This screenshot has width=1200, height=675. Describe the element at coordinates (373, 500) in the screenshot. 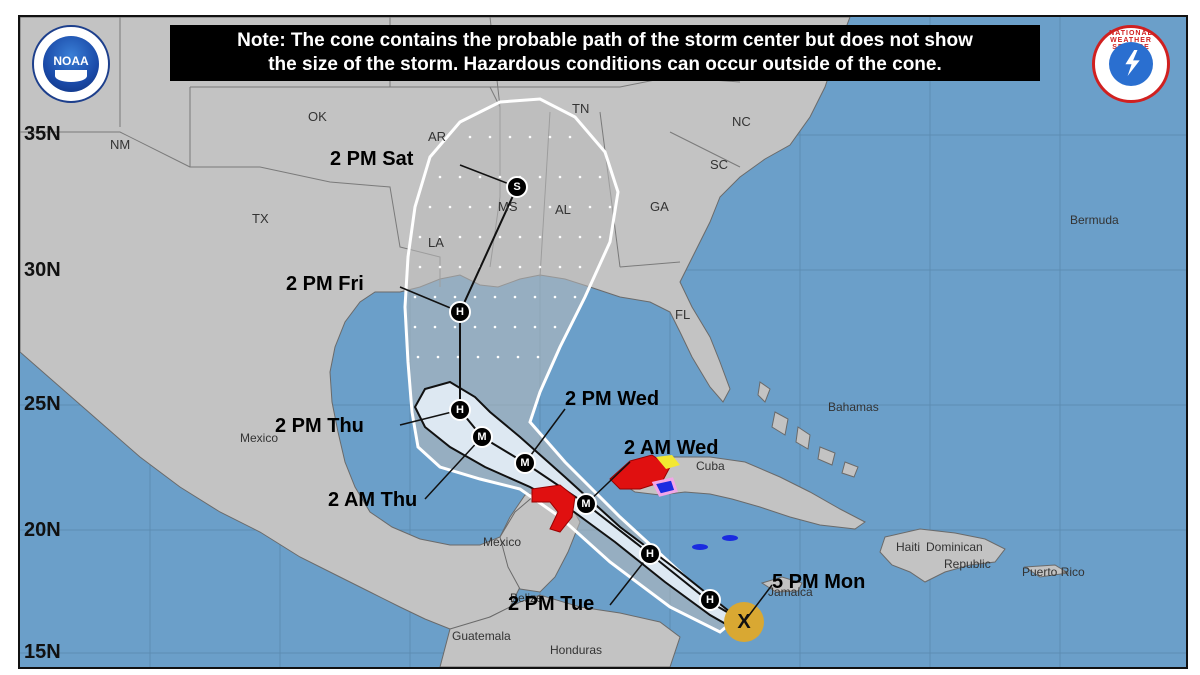

I see `time-label-2am-thu: 2 AM Thu` at that location.